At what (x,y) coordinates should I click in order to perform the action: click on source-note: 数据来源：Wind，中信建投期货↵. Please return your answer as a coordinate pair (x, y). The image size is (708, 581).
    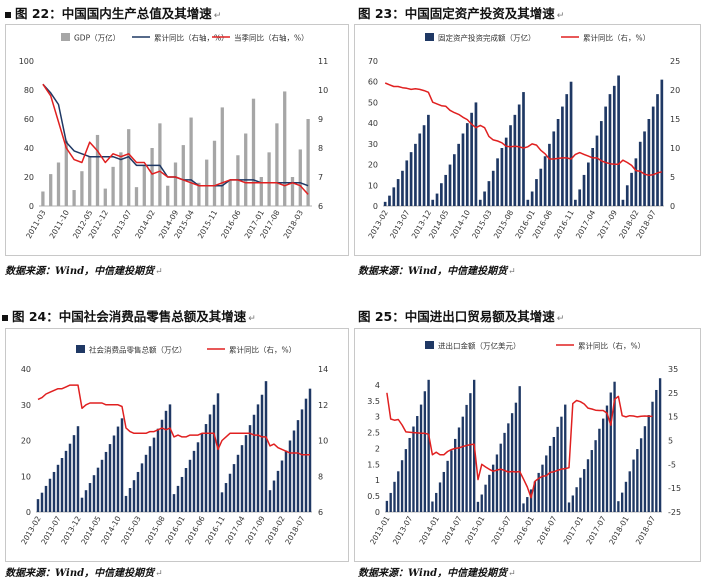
    Looking at the image, I should click on (84, 573).